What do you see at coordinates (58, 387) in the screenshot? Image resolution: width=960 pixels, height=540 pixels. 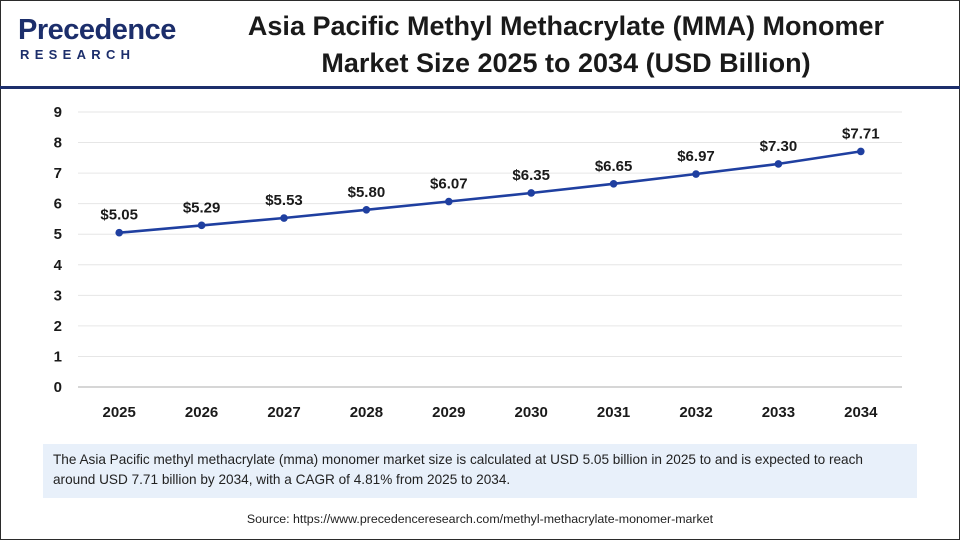 I see `y-tick-label-0: 0` at bounding box center [58, 387].